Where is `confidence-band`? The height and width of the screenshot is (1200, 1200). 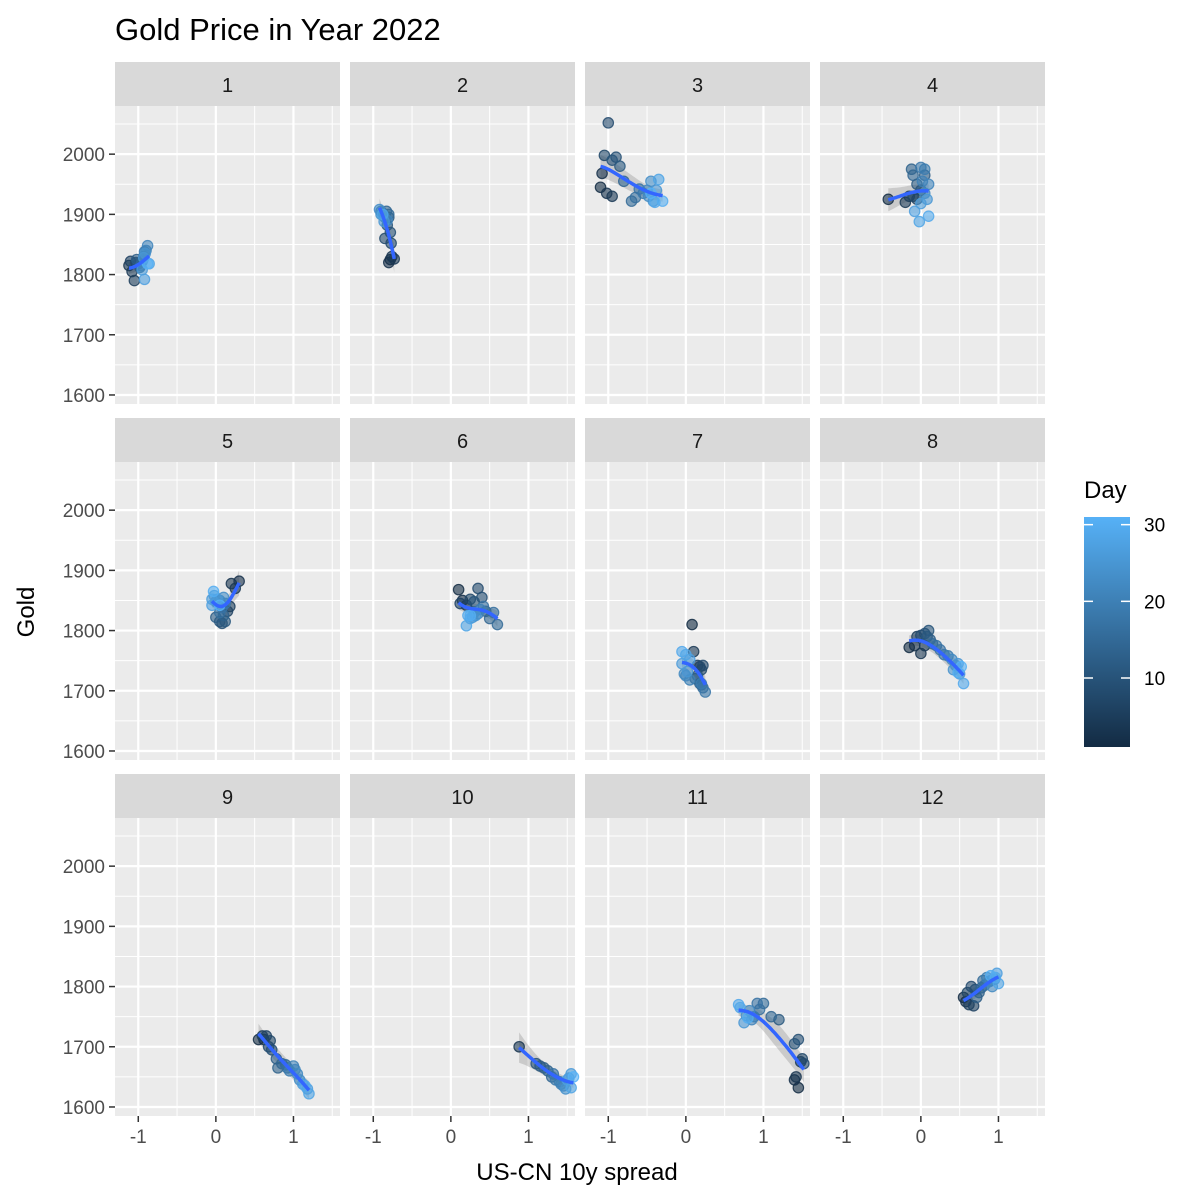
confidence-band is located at coordinates (546, 1060).